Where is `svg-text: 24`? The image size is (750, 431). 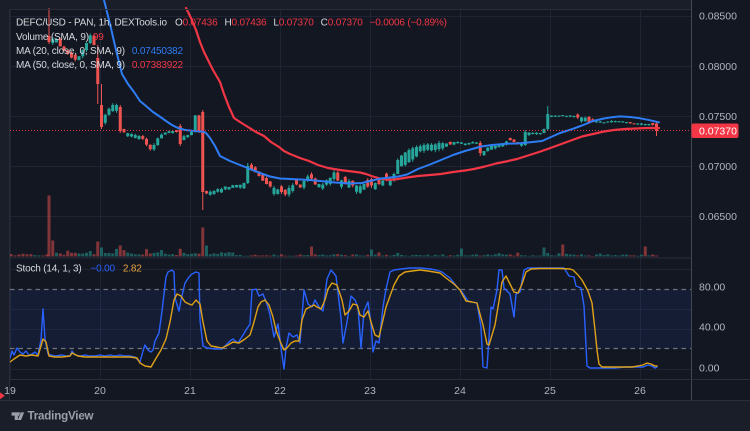
svg-text: 24 is located at coordinates (460, 391).